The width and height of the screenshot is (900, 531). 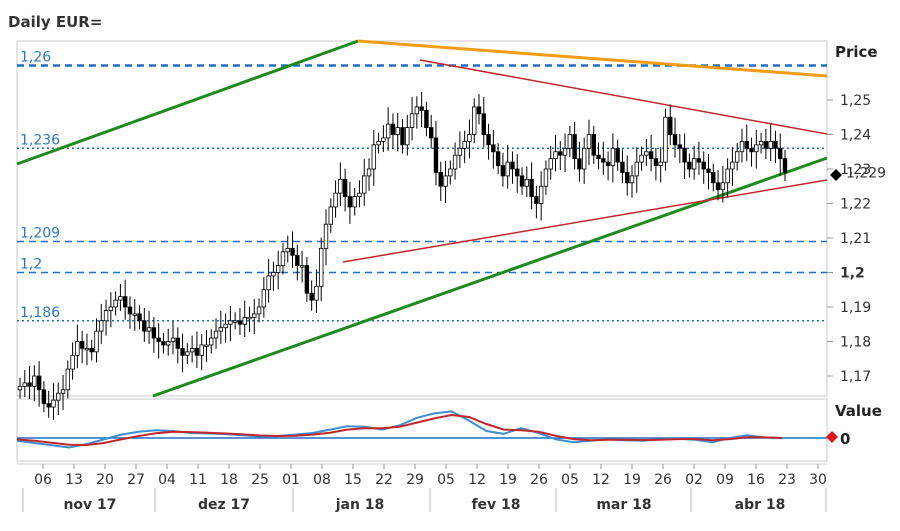 I want to click on level-label-2: 1,209, so click(x=40, y=233).